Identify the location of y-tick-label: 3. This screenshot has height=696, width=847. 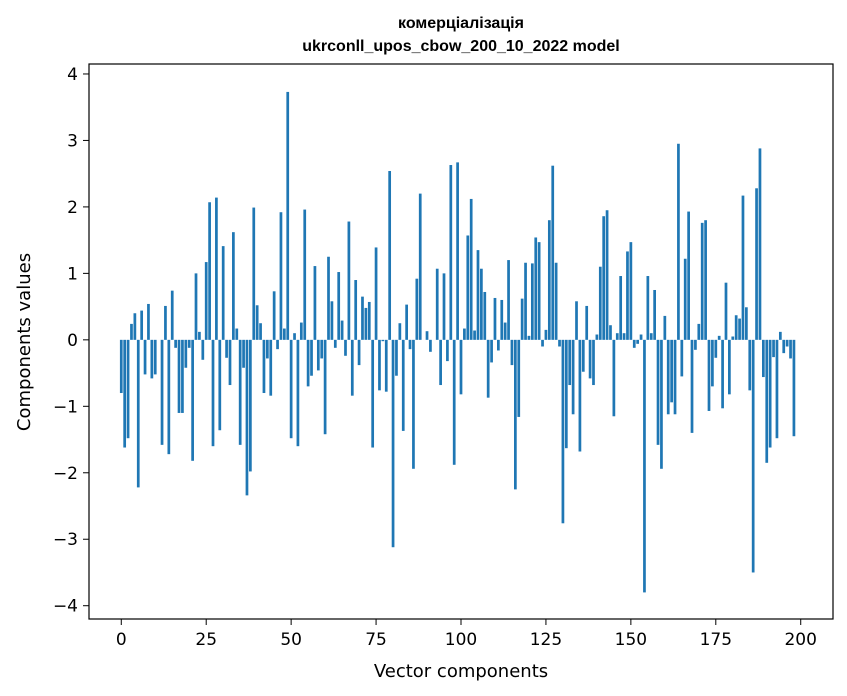
(72, 141).